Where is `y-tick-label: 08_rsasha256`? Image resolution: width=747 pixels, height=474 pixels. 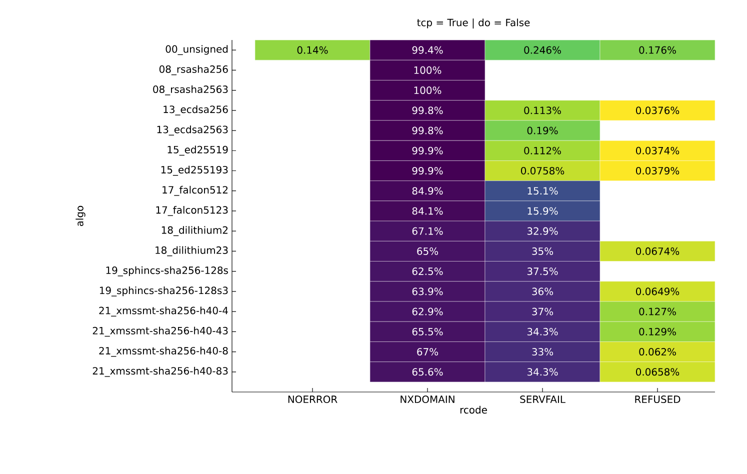
y-tick-label: 08_rsasha256 is located at coordinates (193, 70).